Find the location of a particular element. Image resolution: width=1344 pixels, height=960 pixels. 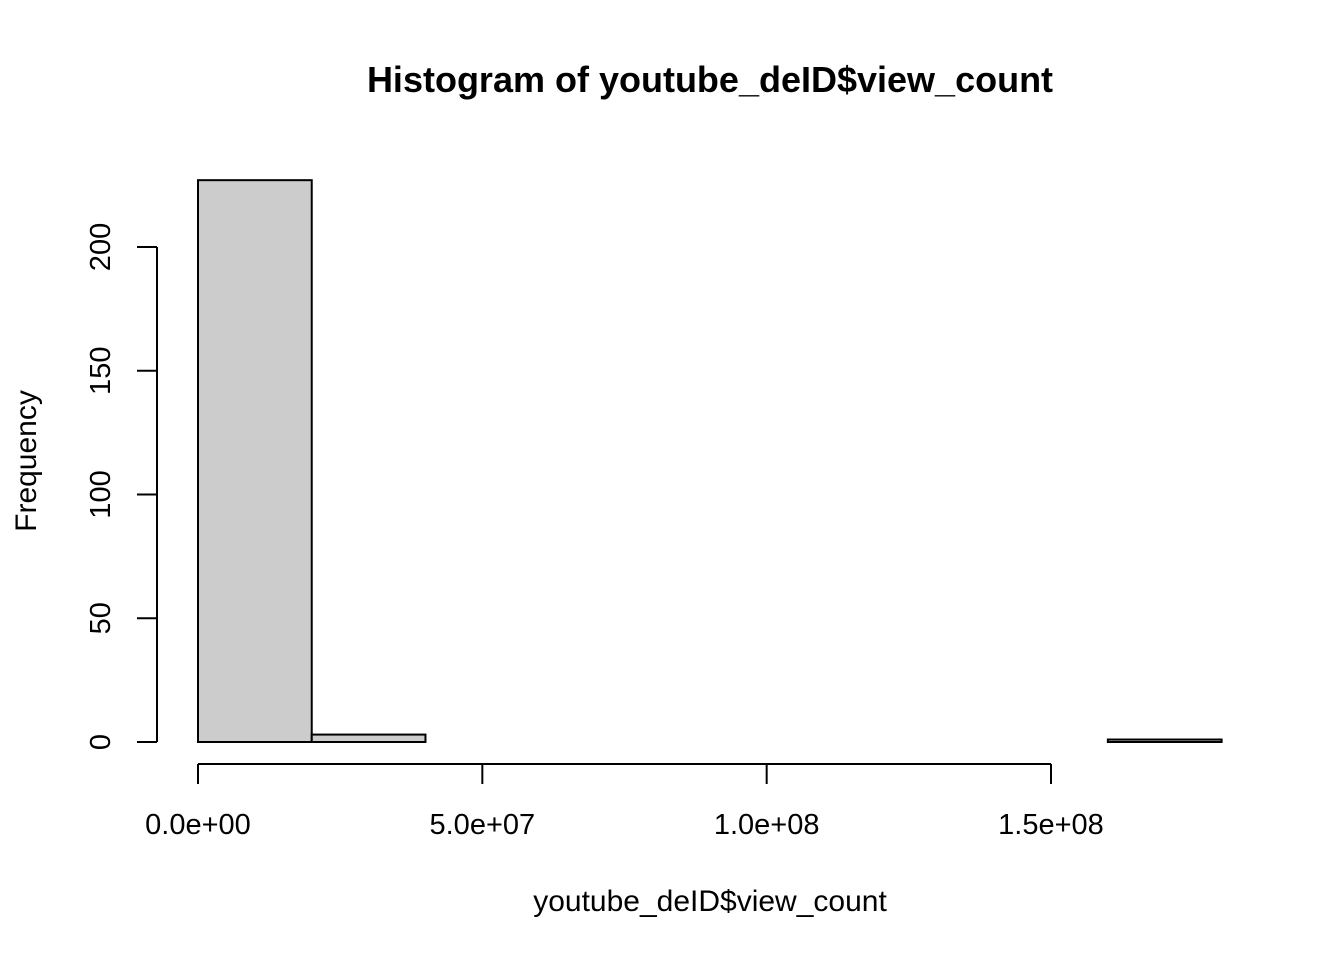

x-tick-label: 1.5e+08 is located at coordinates (1051, 825).